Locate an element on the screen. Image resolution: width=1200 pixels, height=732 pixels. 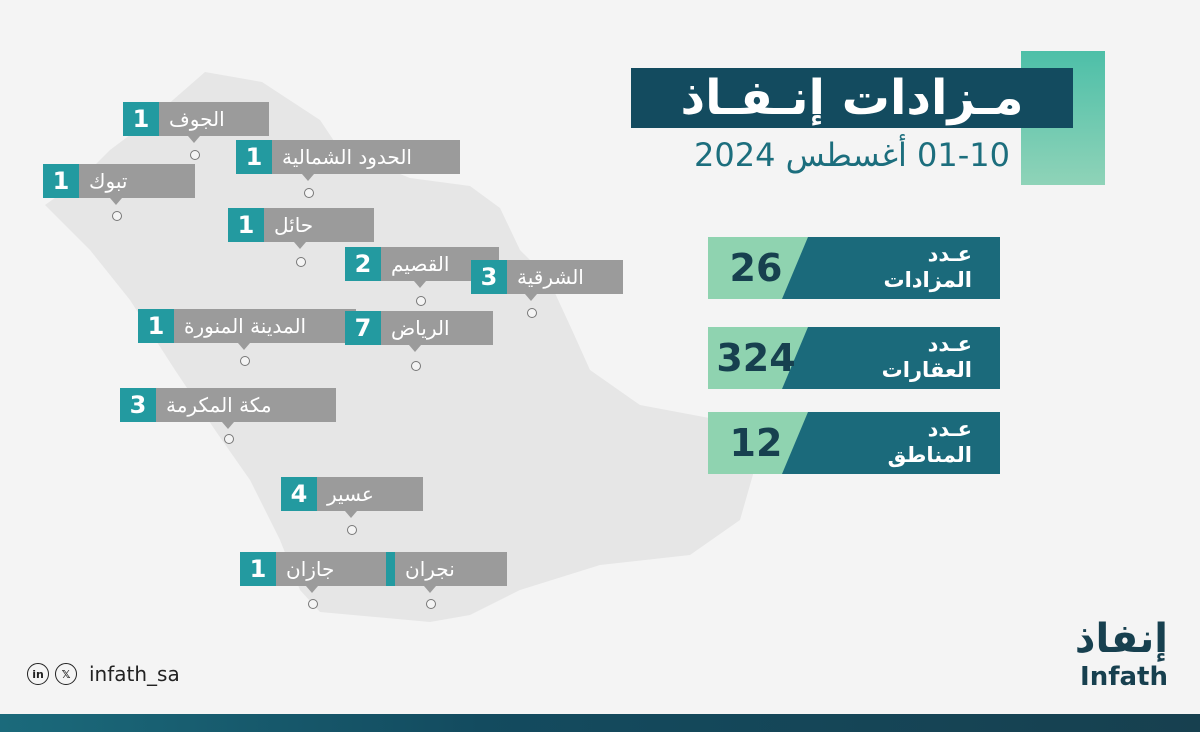
region-label-madinah: 1 المدينة المنورة is located at coordinates (247, 326).